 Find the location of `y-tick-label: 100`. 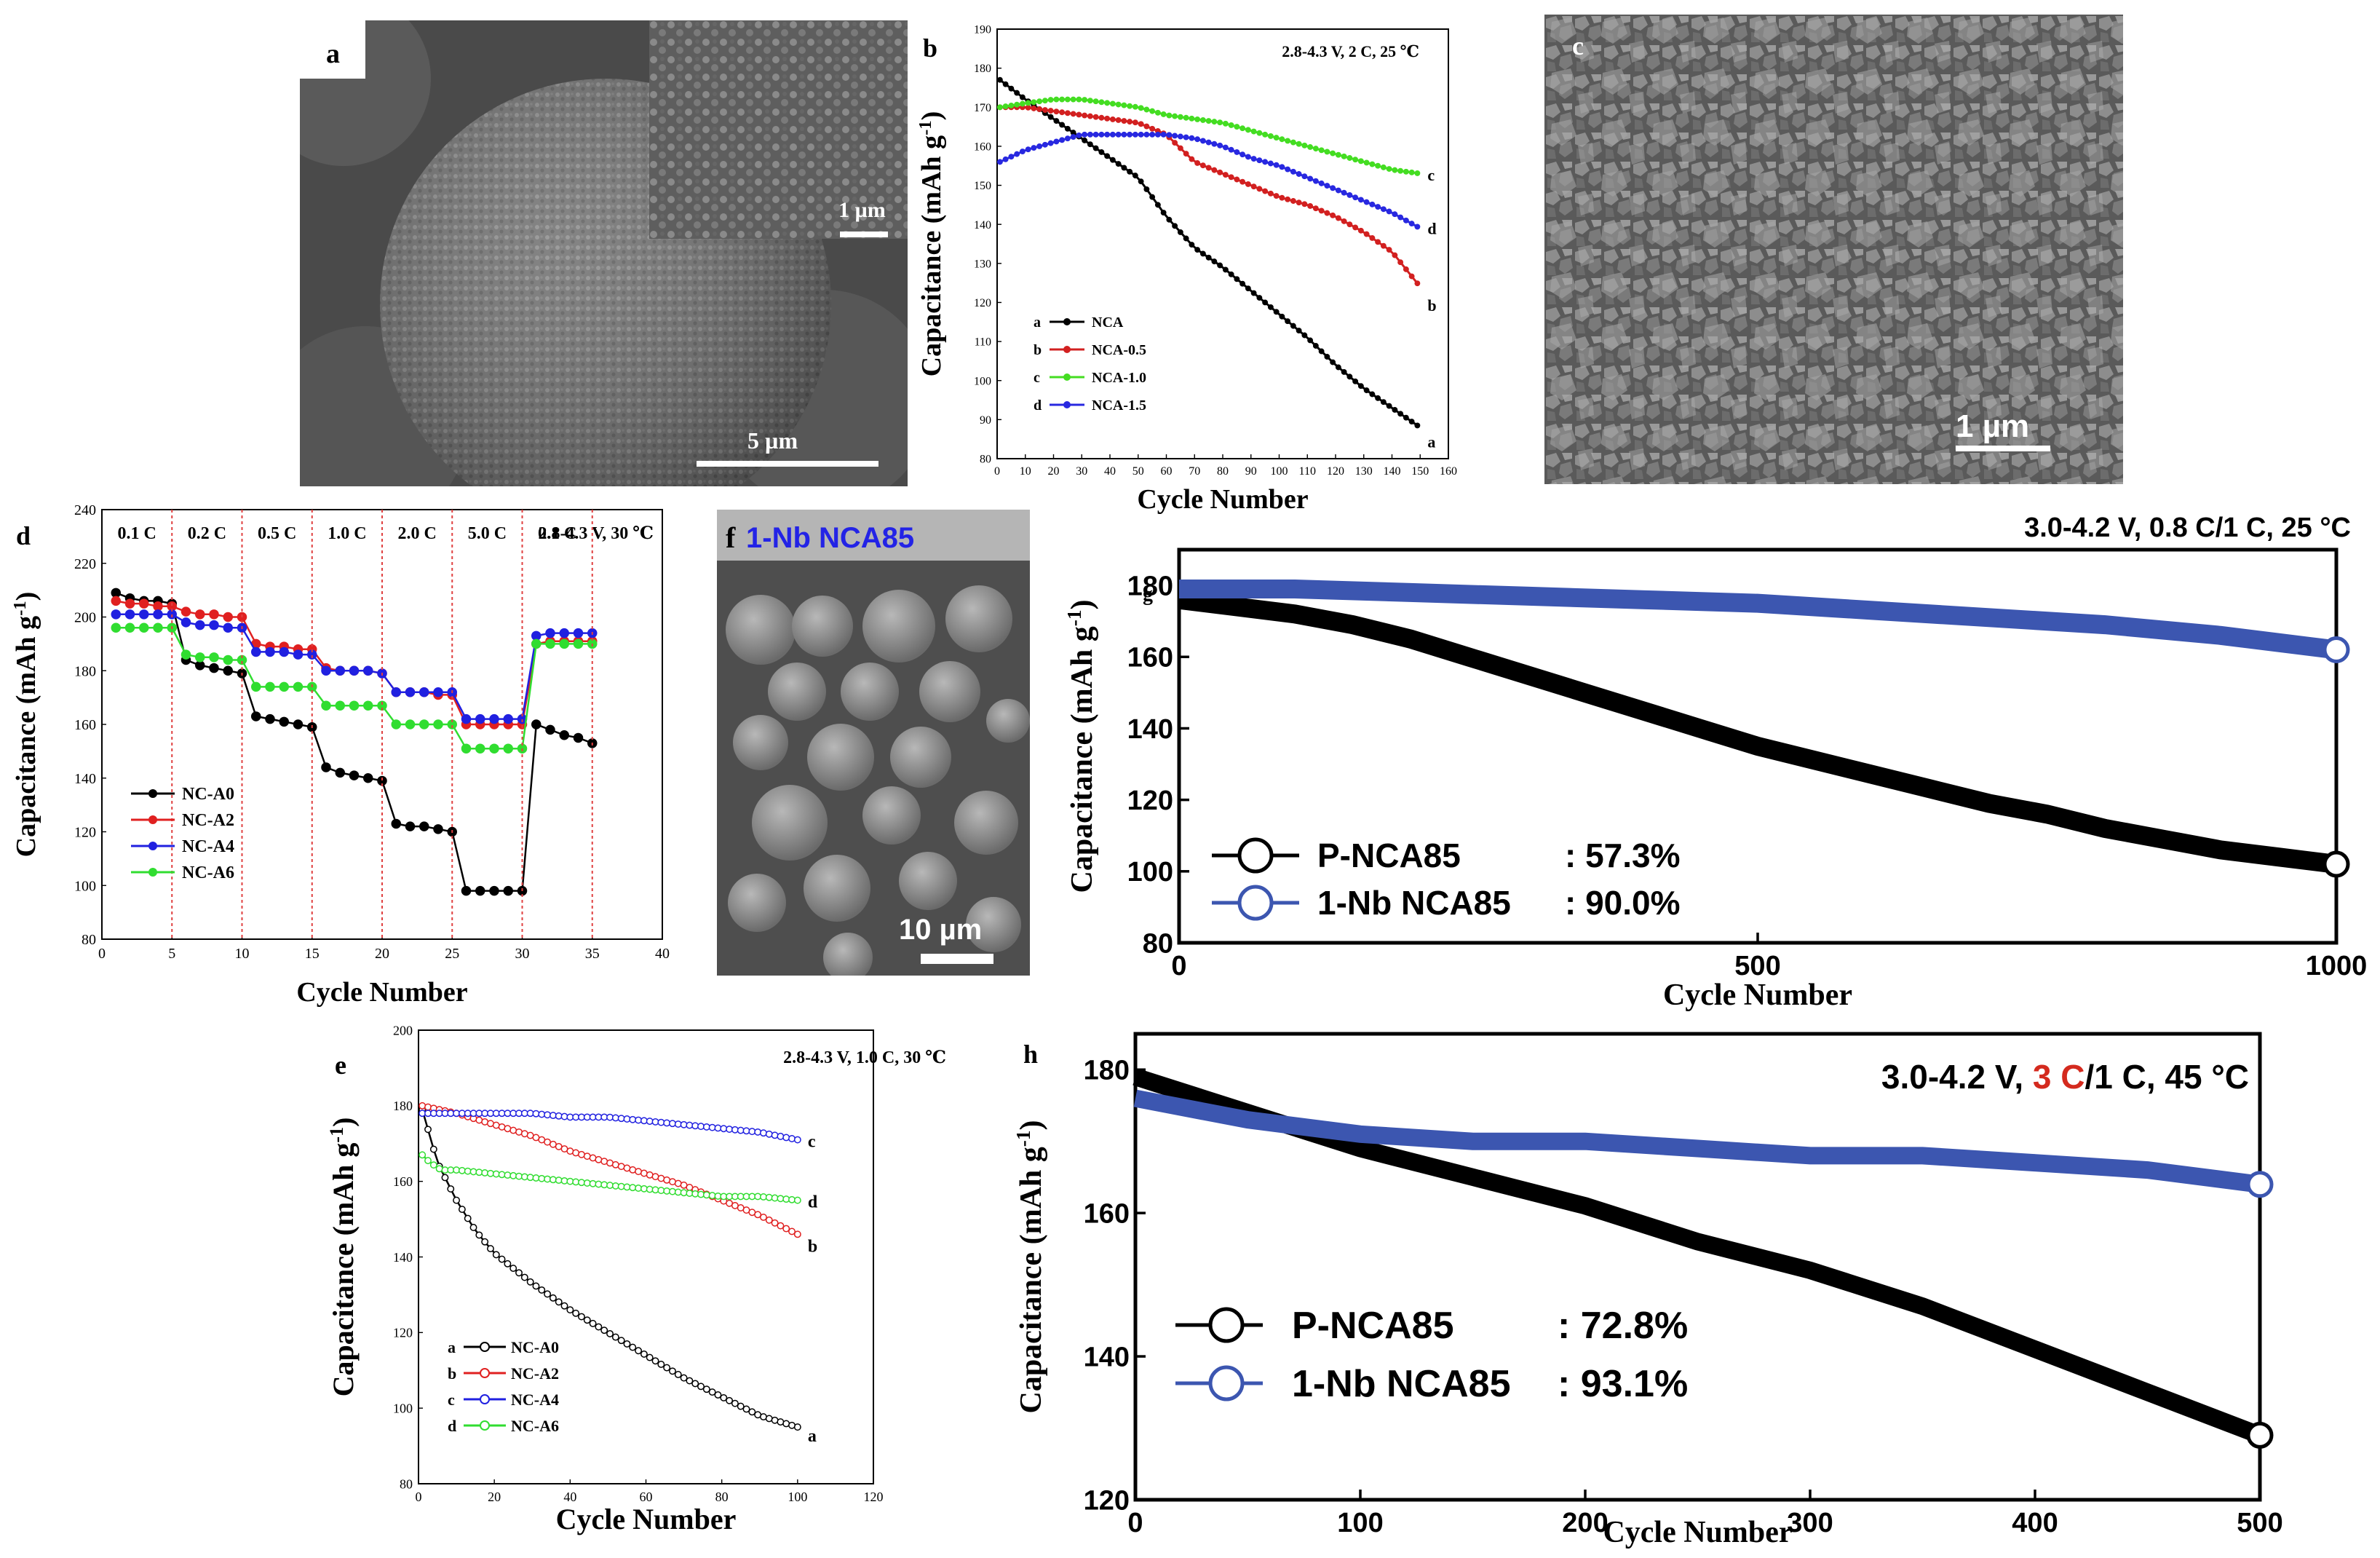

y-tick-label: 100 is located at coordinates (85, 886).